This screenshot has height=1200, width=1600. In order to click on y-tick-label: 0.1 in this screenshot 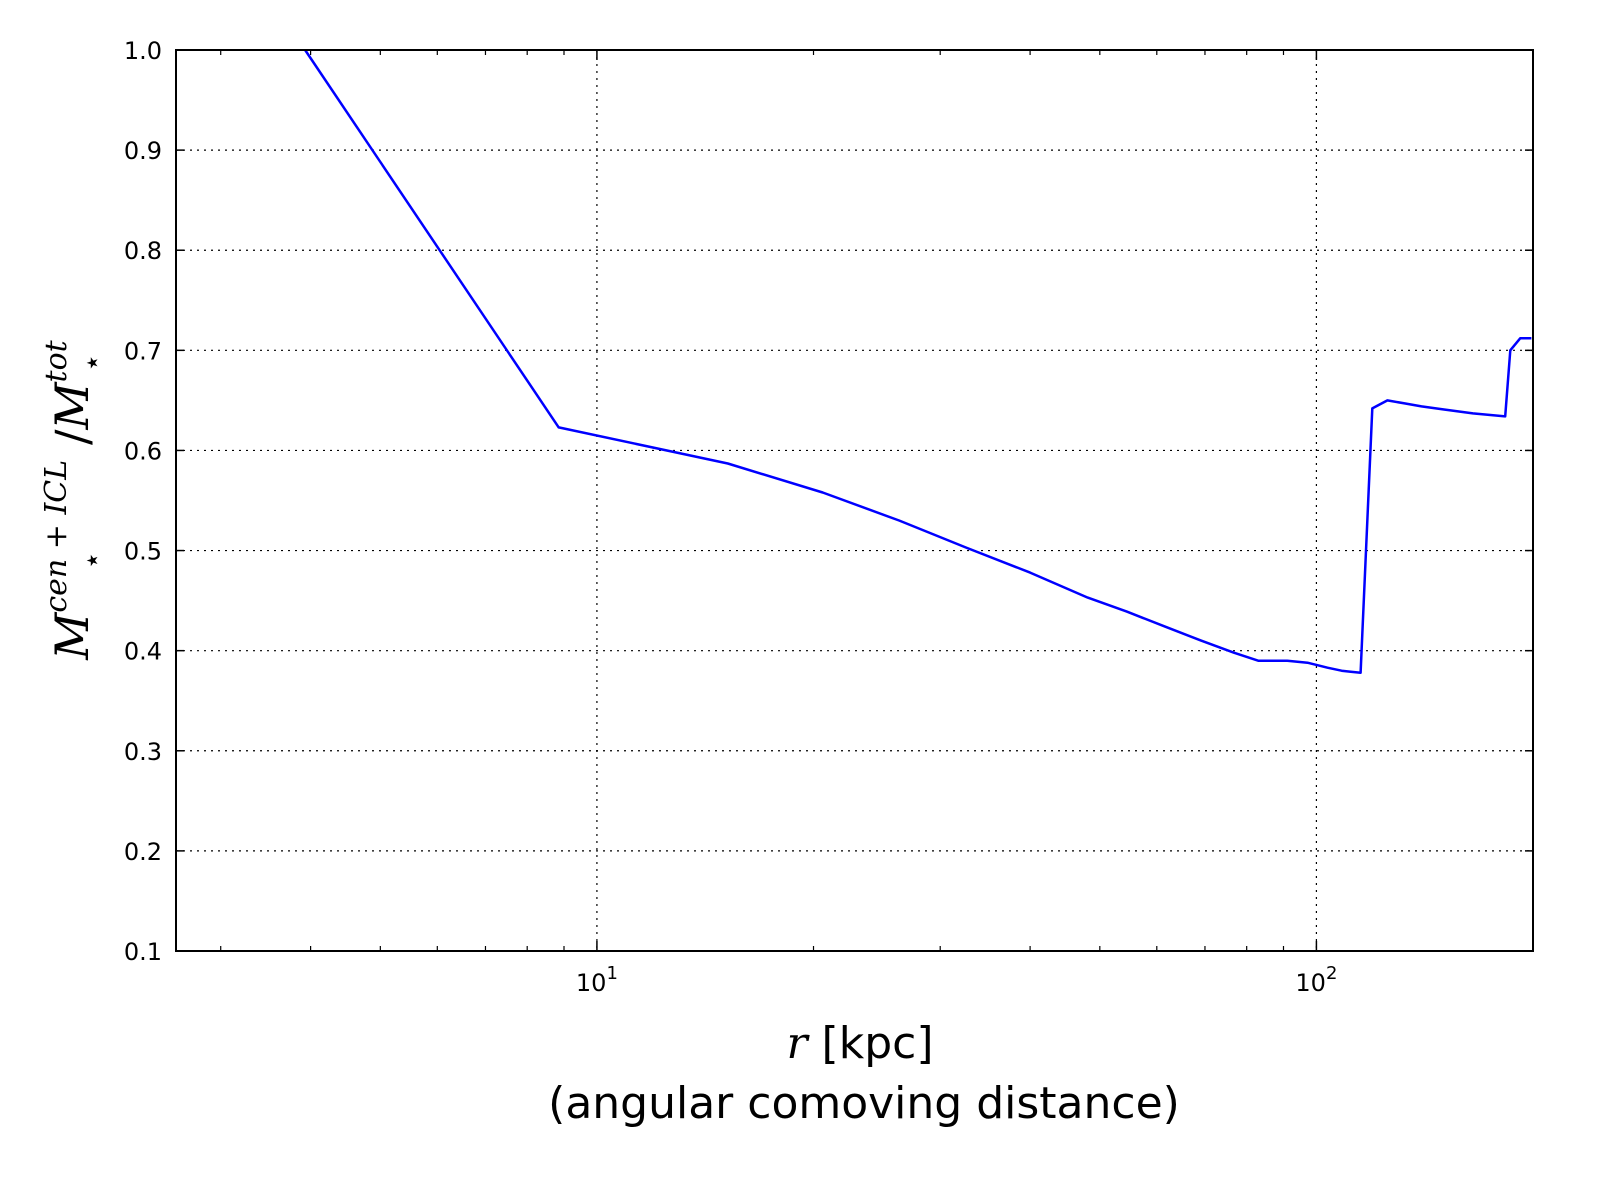, I will do `click(143, 952)`.